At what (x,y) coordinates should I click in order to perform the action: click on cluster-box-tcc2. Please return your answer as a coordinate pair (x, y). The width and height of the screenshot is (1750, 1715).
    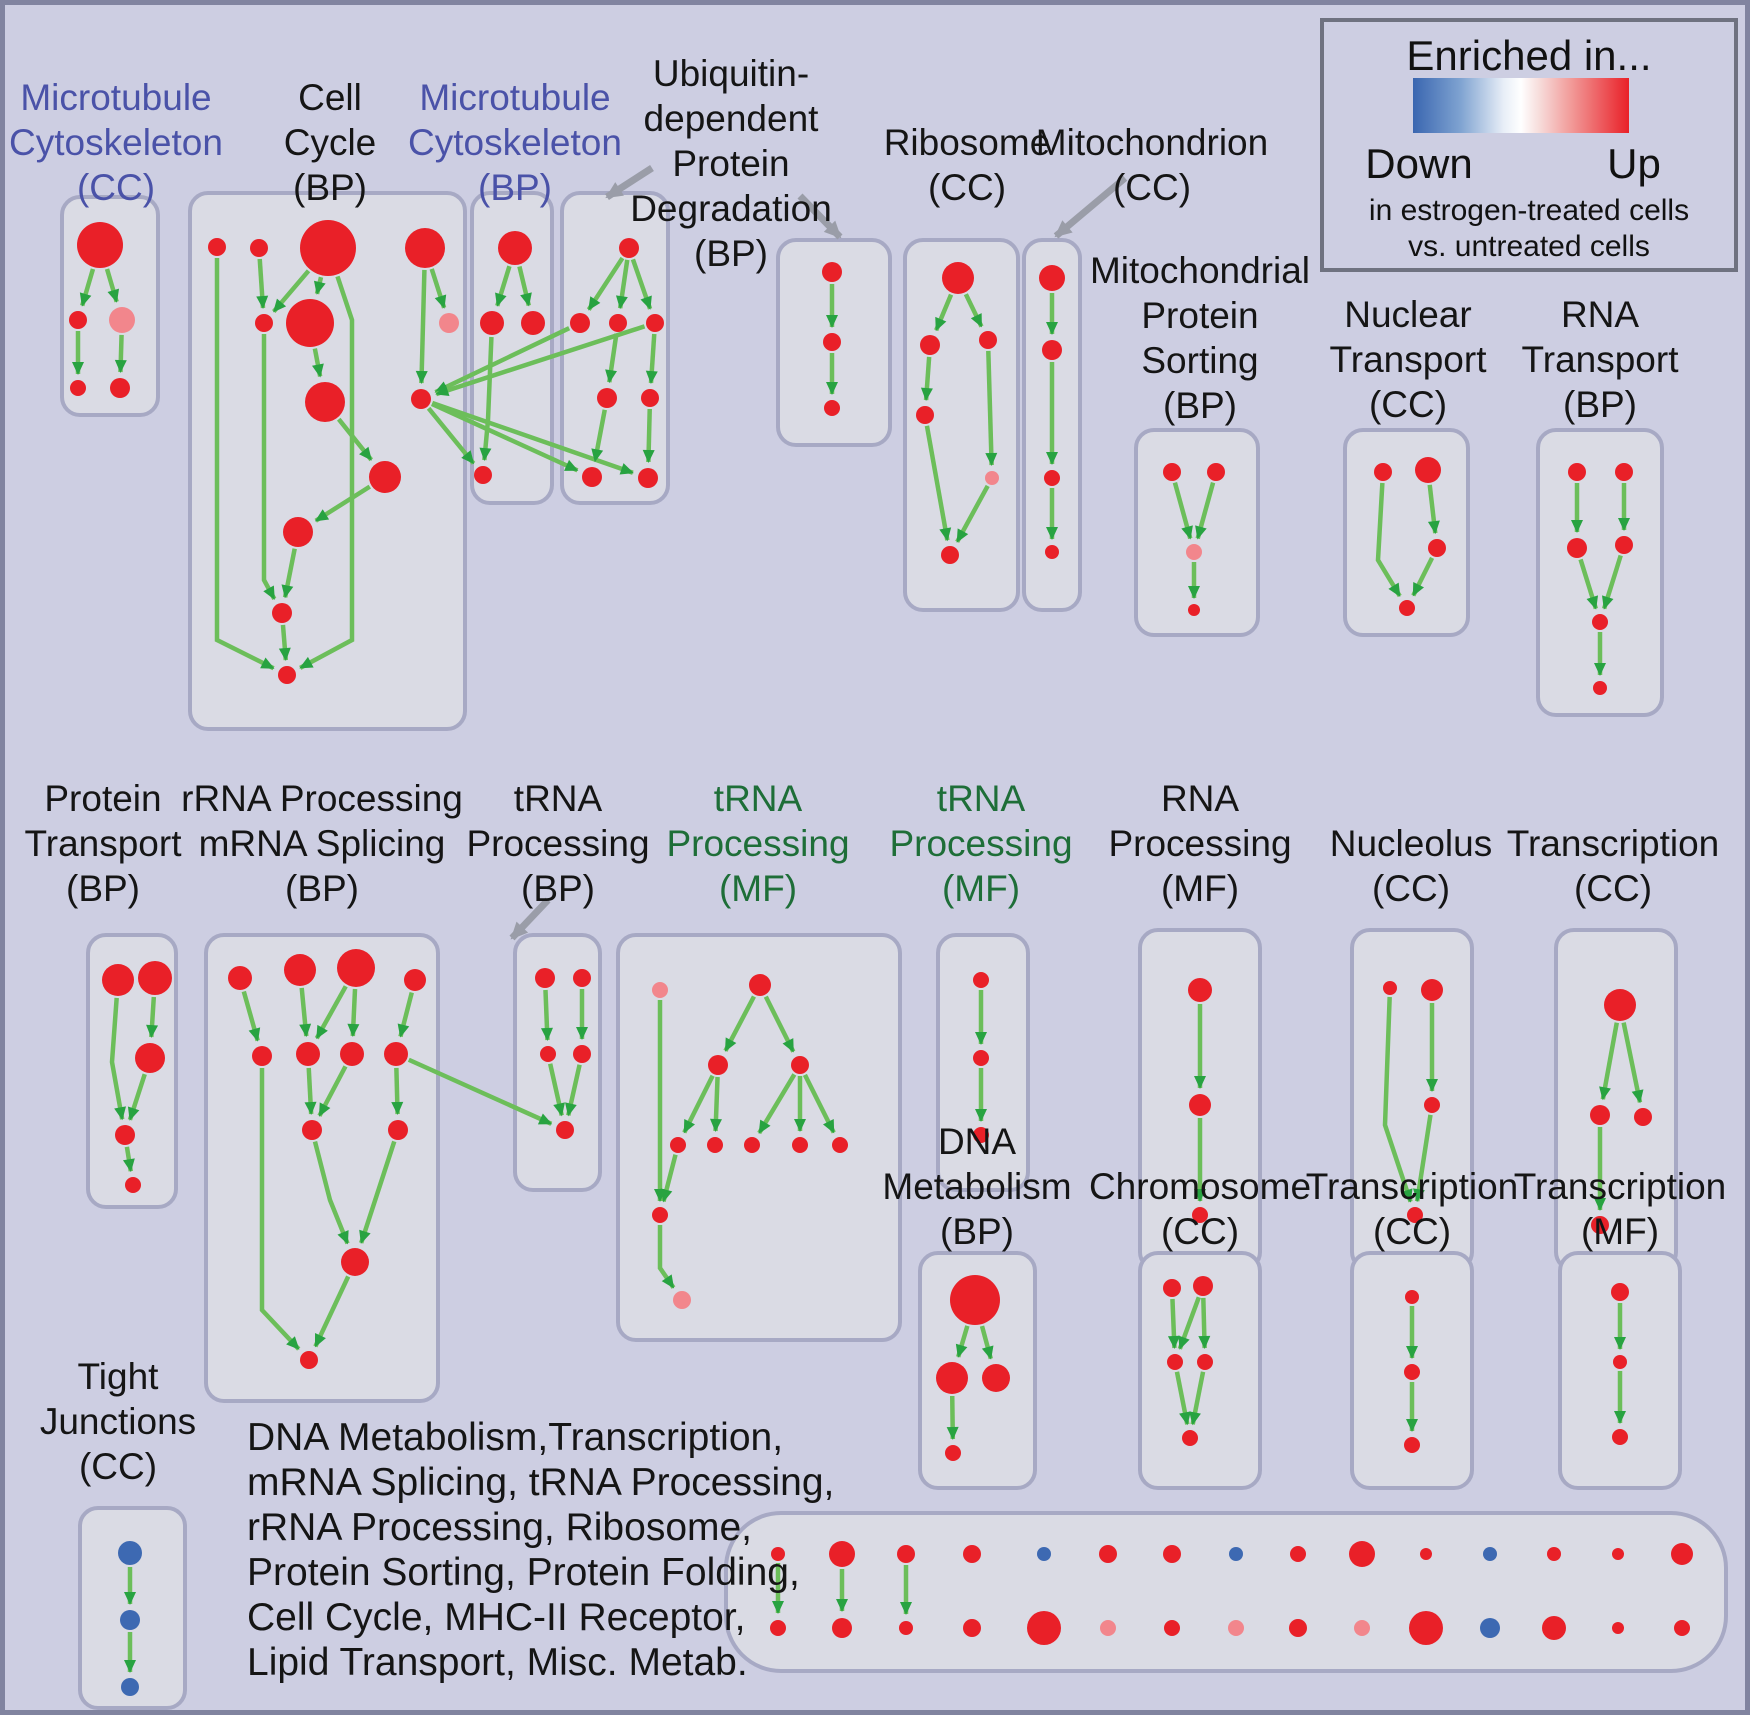
    Looking at the image, I should click on (1616, 1100).